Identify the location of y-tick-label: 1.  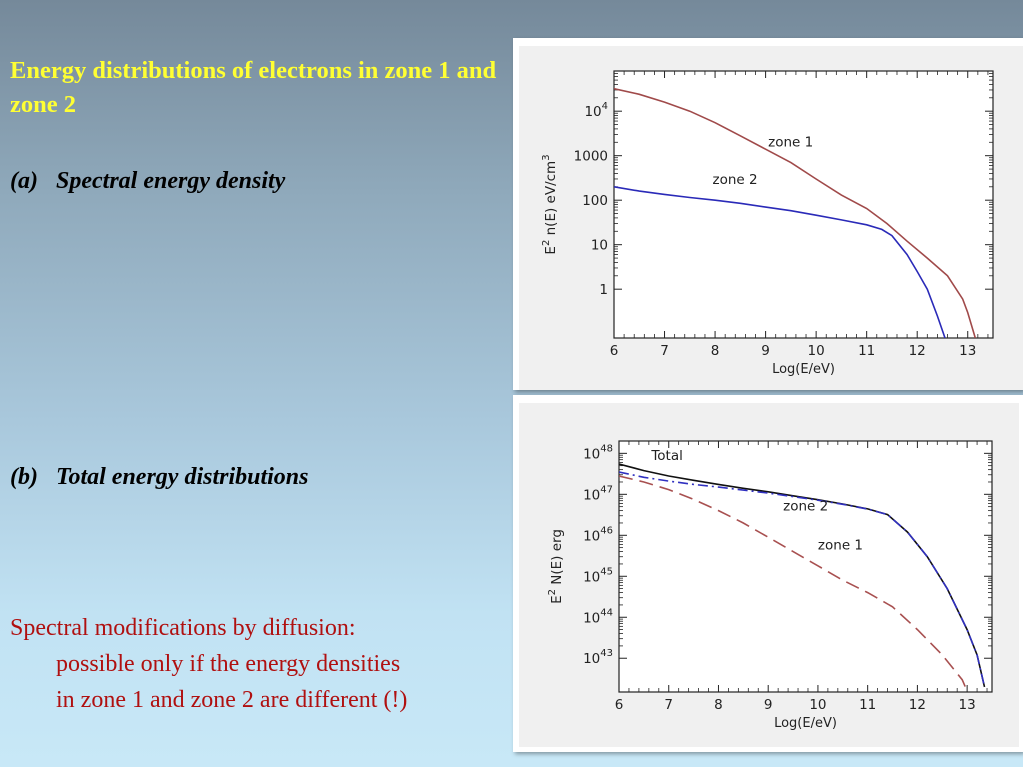
(603, 290).